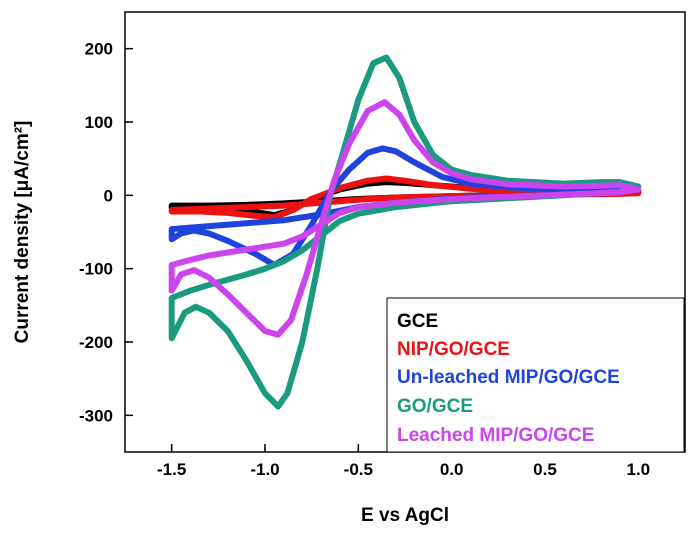  I want to click on y-axis-title: Current density [μA/cm²], so click(22, 232).